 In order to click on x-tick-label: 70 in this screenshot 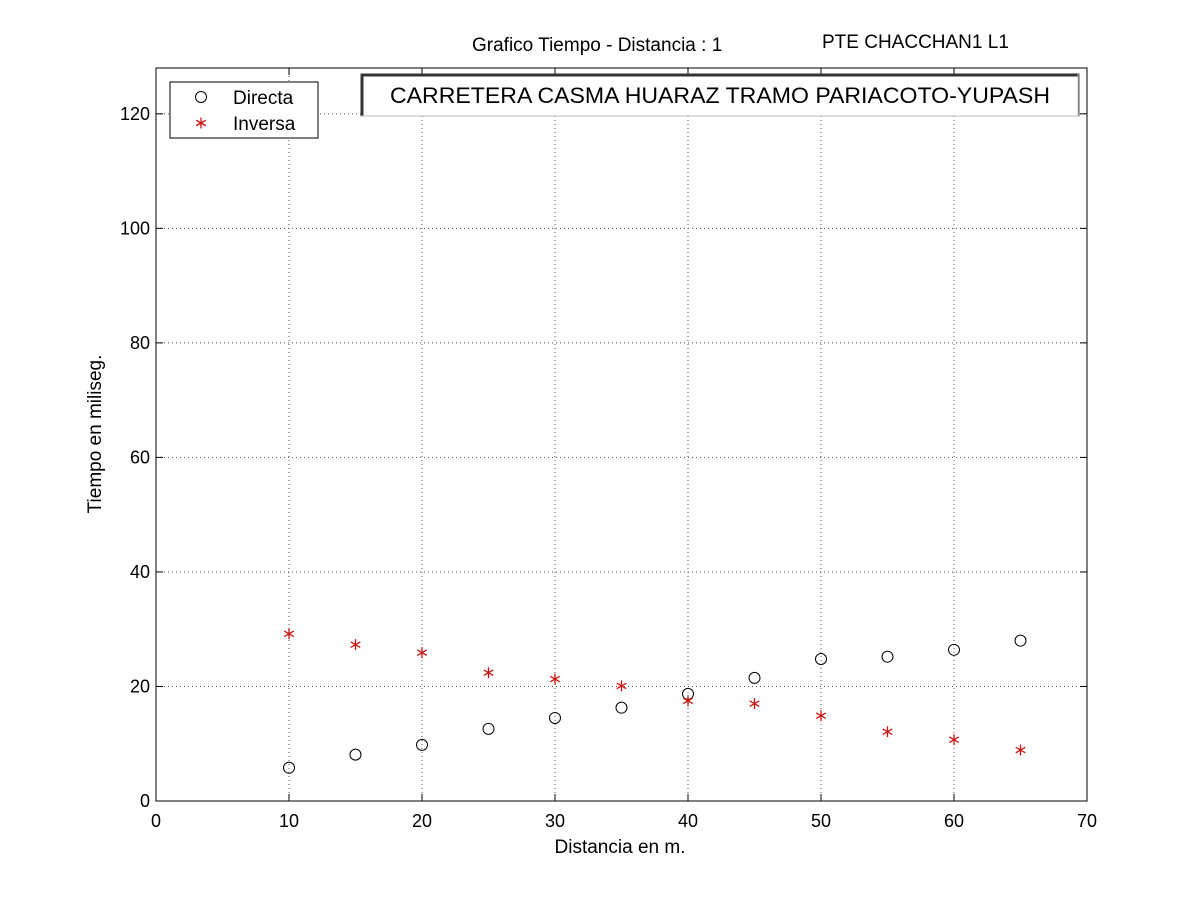, I will do `click(1087, 821)`.